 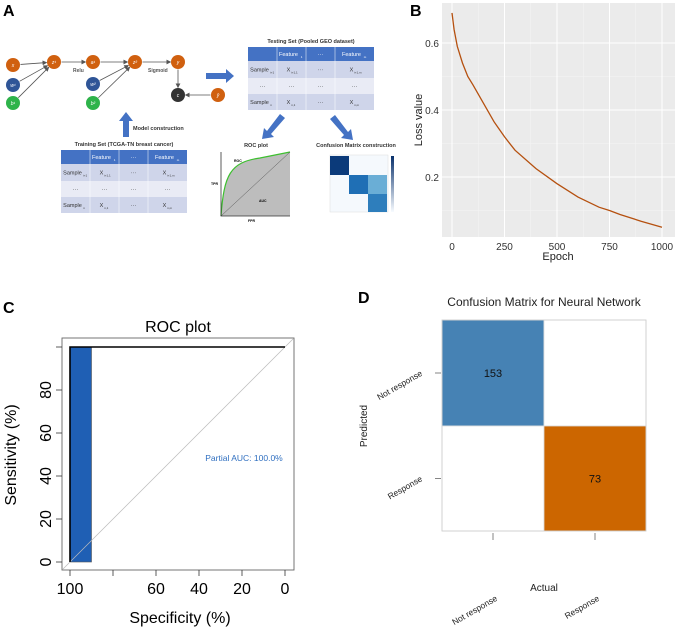 What do you see at coordinates (662, 247) in the screenshot?
I see `loss-xtick-label: 1000` at bounding box center [662, 247].